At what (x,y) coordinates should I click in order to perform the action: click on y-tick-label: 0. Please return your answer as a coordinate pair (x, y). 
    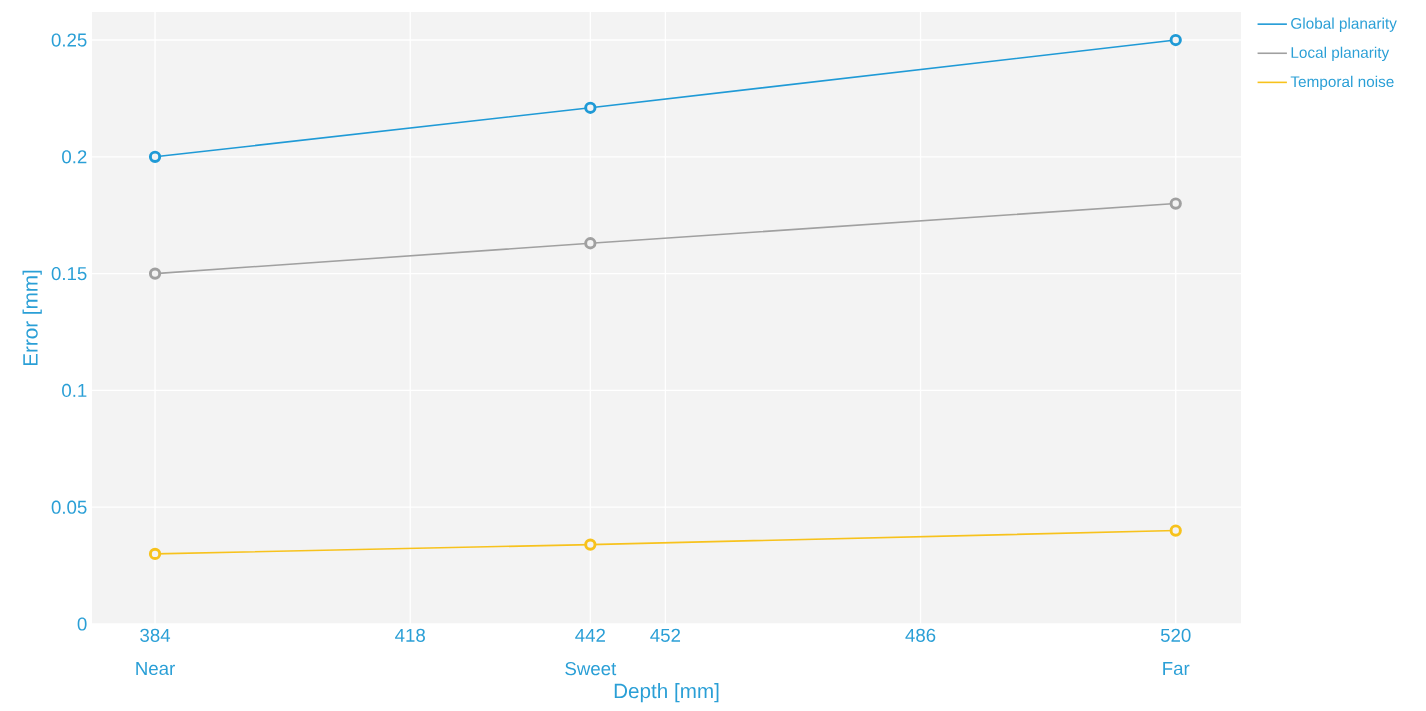
    Looking at the image, I should click on (82, 624).